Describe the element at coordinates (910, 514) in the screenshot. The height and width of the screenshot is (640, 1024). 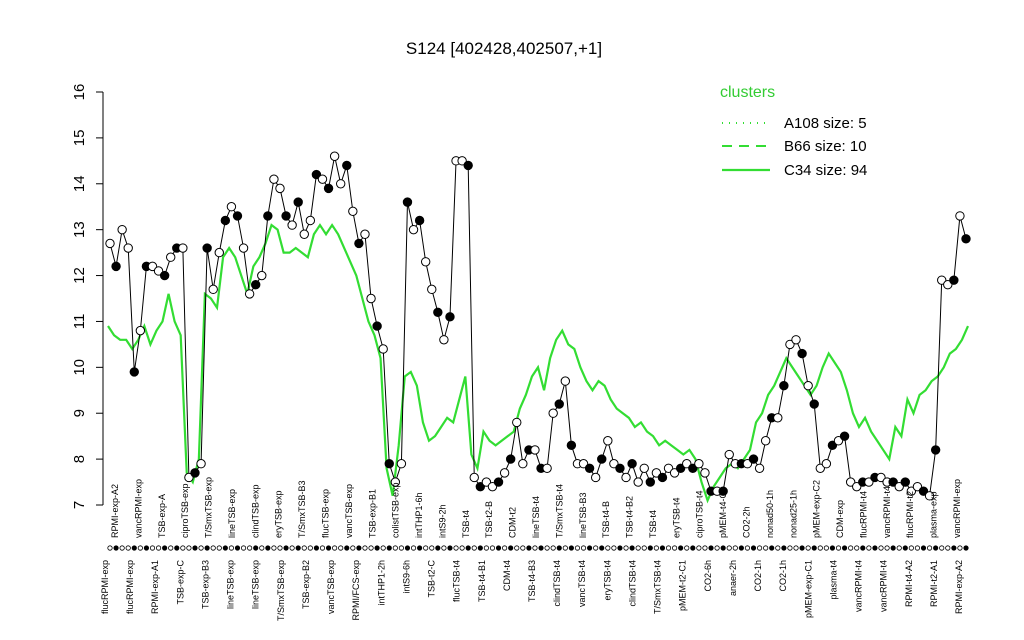
I see `top-sample-label: flucRPMI-t2` at that location.